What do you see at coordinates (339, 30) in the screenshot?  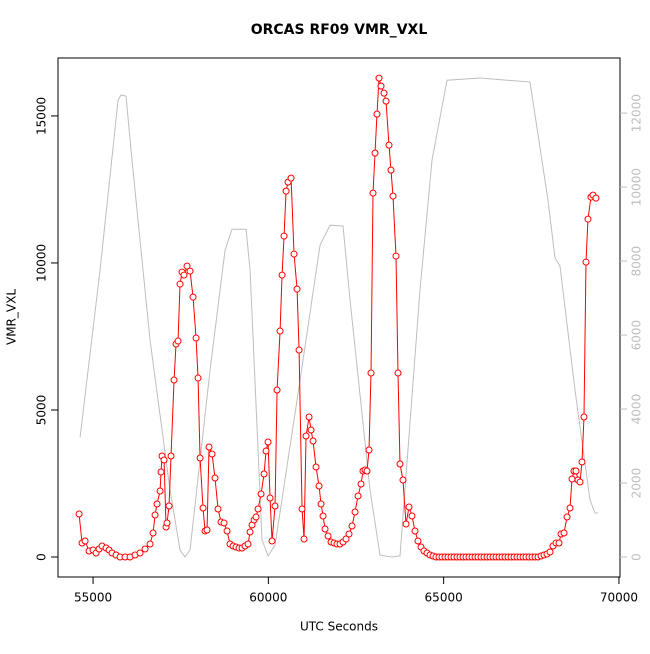 I see `chart-title: ORCAS RF09 VMR_VXL` at bounding box center [339, 30].